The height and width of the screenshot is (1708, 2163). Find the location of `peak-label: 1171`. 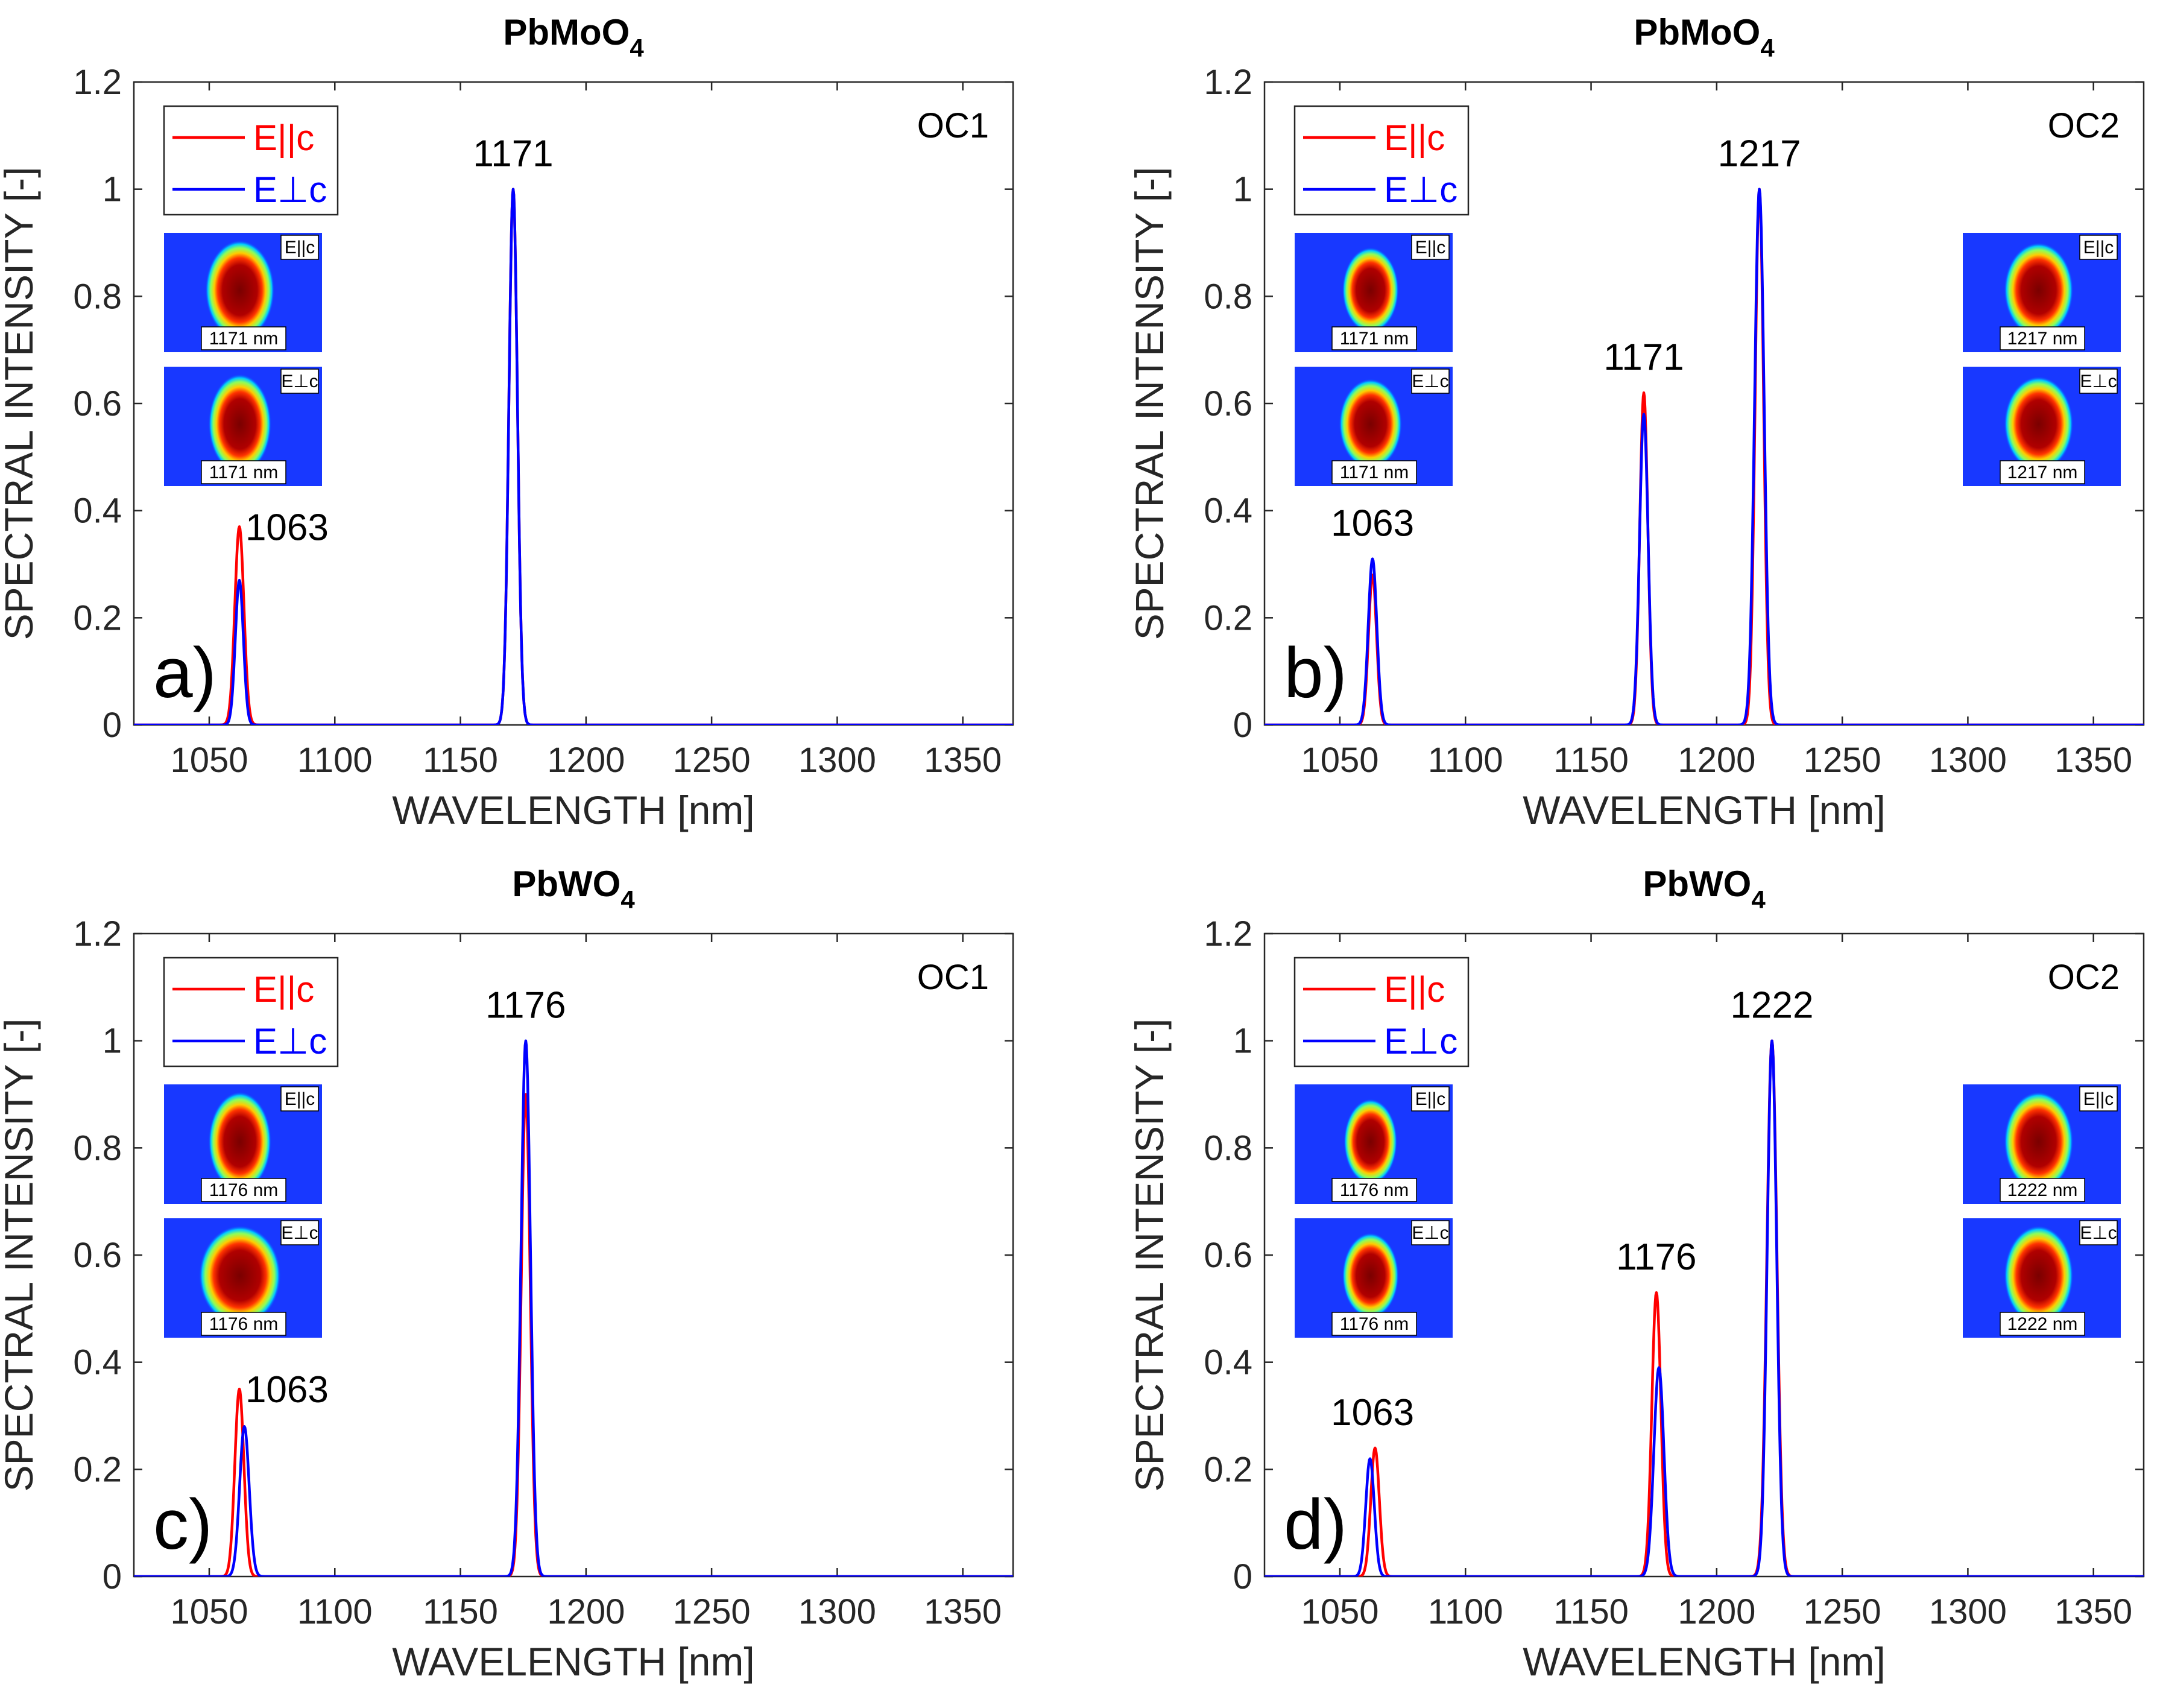

peak-label: 1171 is located at coordinates (1643, 358).